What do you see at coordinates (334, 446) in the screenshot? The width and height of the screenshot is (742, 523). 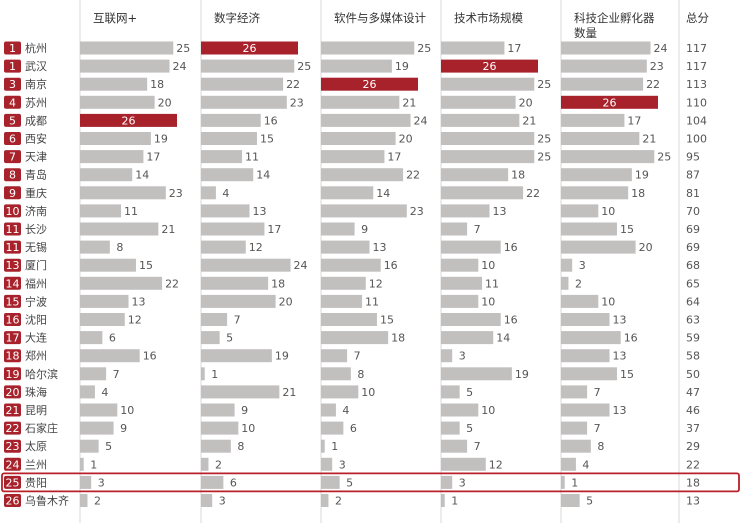 I see `score-label: 1` at bounding box center [334, 446].